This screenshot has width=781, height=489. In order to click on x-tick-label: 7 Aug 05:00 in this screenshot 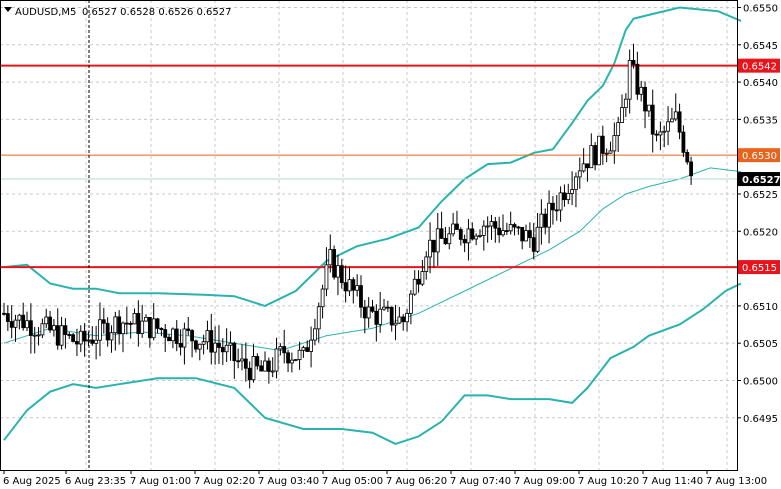, I will do `click(352, 481)`.